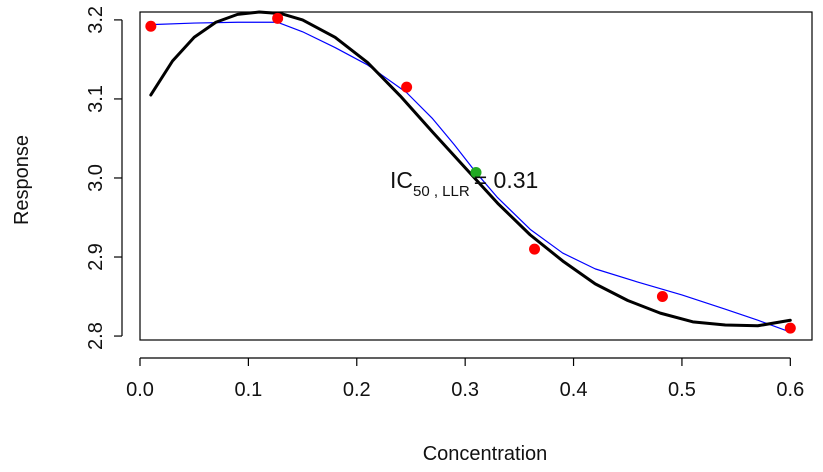 The height and width of the screenshot is (472, 823). I want to click on ic50-annotation: IC50 , LLR = 0.31, so click(464, 183).